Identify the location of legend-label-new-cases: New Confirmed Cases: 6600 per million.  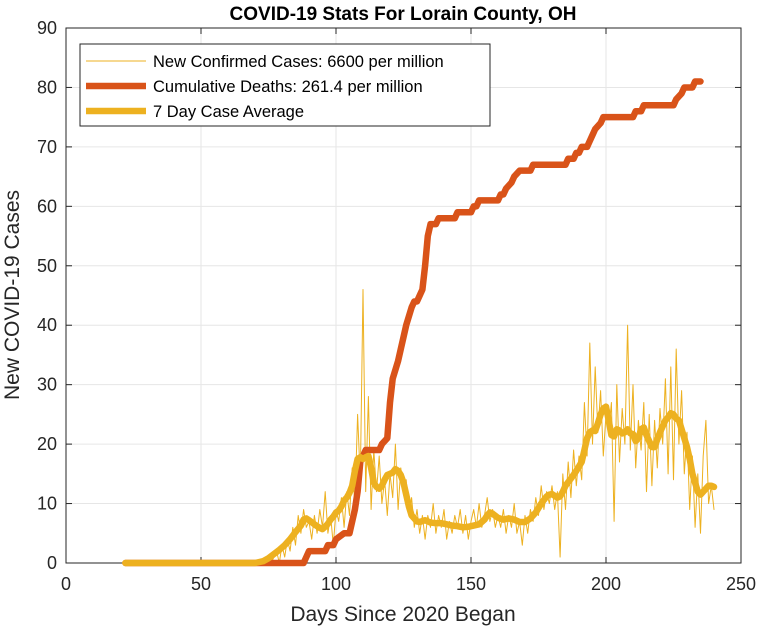
(298, 62).